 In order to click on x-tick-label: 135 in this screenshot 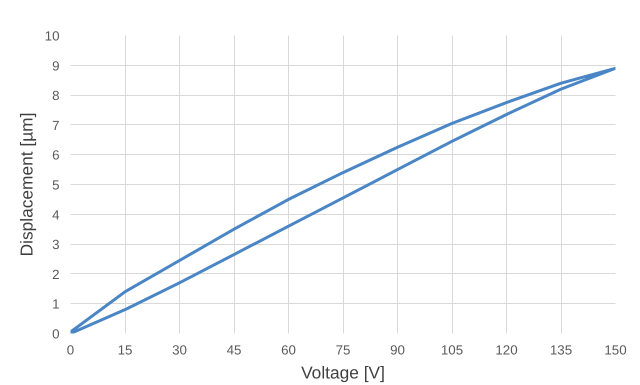, I will do `click(561, 350)`.